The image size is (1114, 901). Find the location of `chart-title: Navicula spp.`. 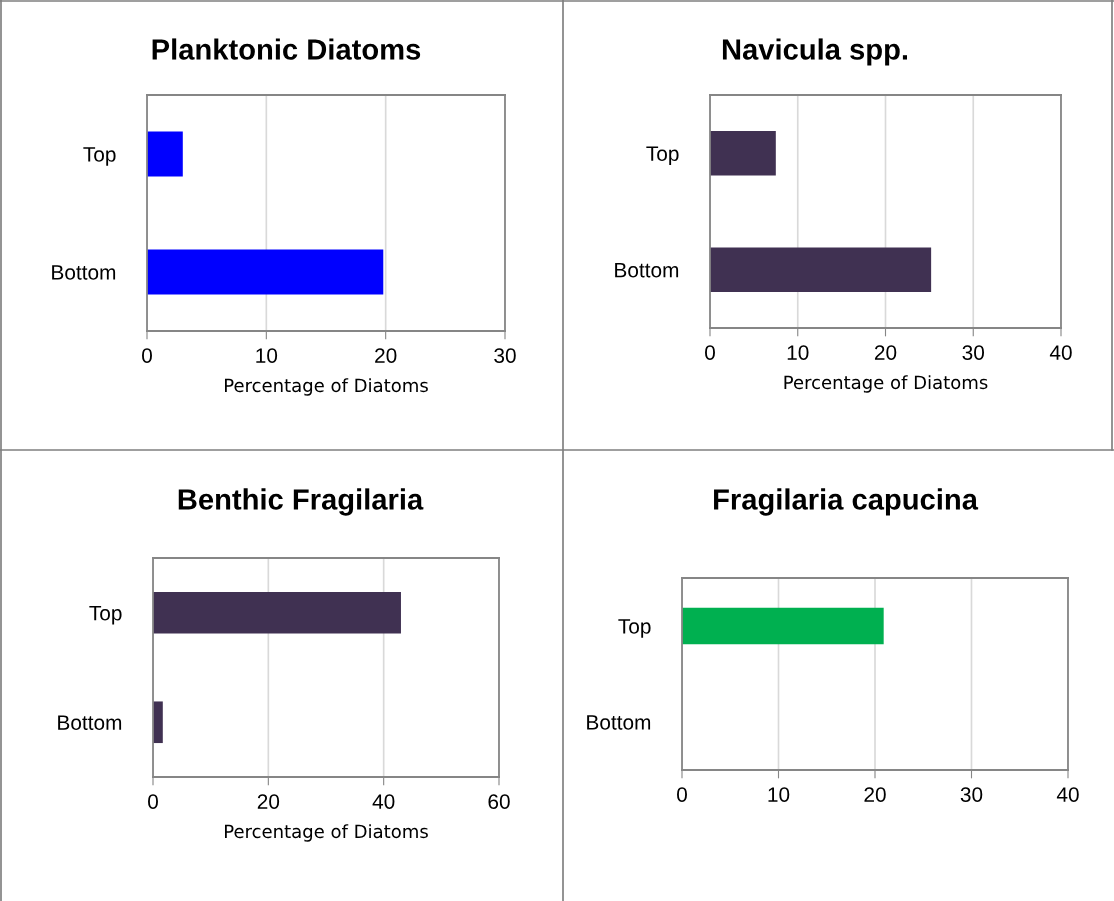

chart-title: Navicula spp. is located at coordinates (815, 52).